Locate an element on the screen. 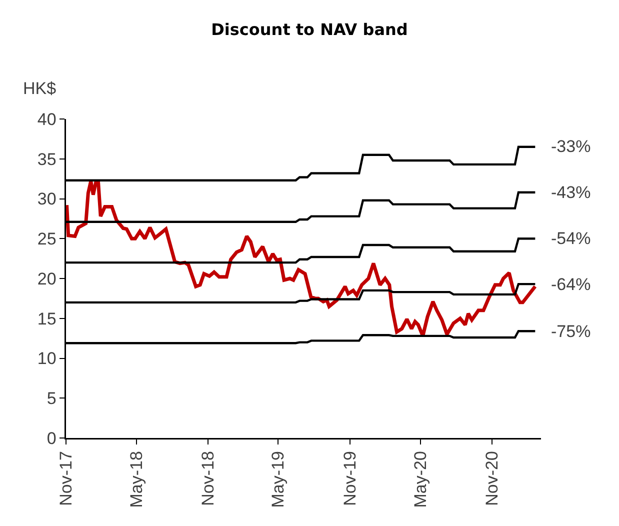  y-tick-label: 15 is located at coordinates (46, 318).